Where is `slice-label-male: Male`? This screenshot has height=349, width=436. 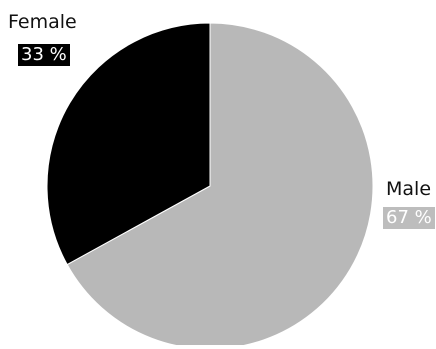
slice-label-male: Male is located at coordinates (409, 189).